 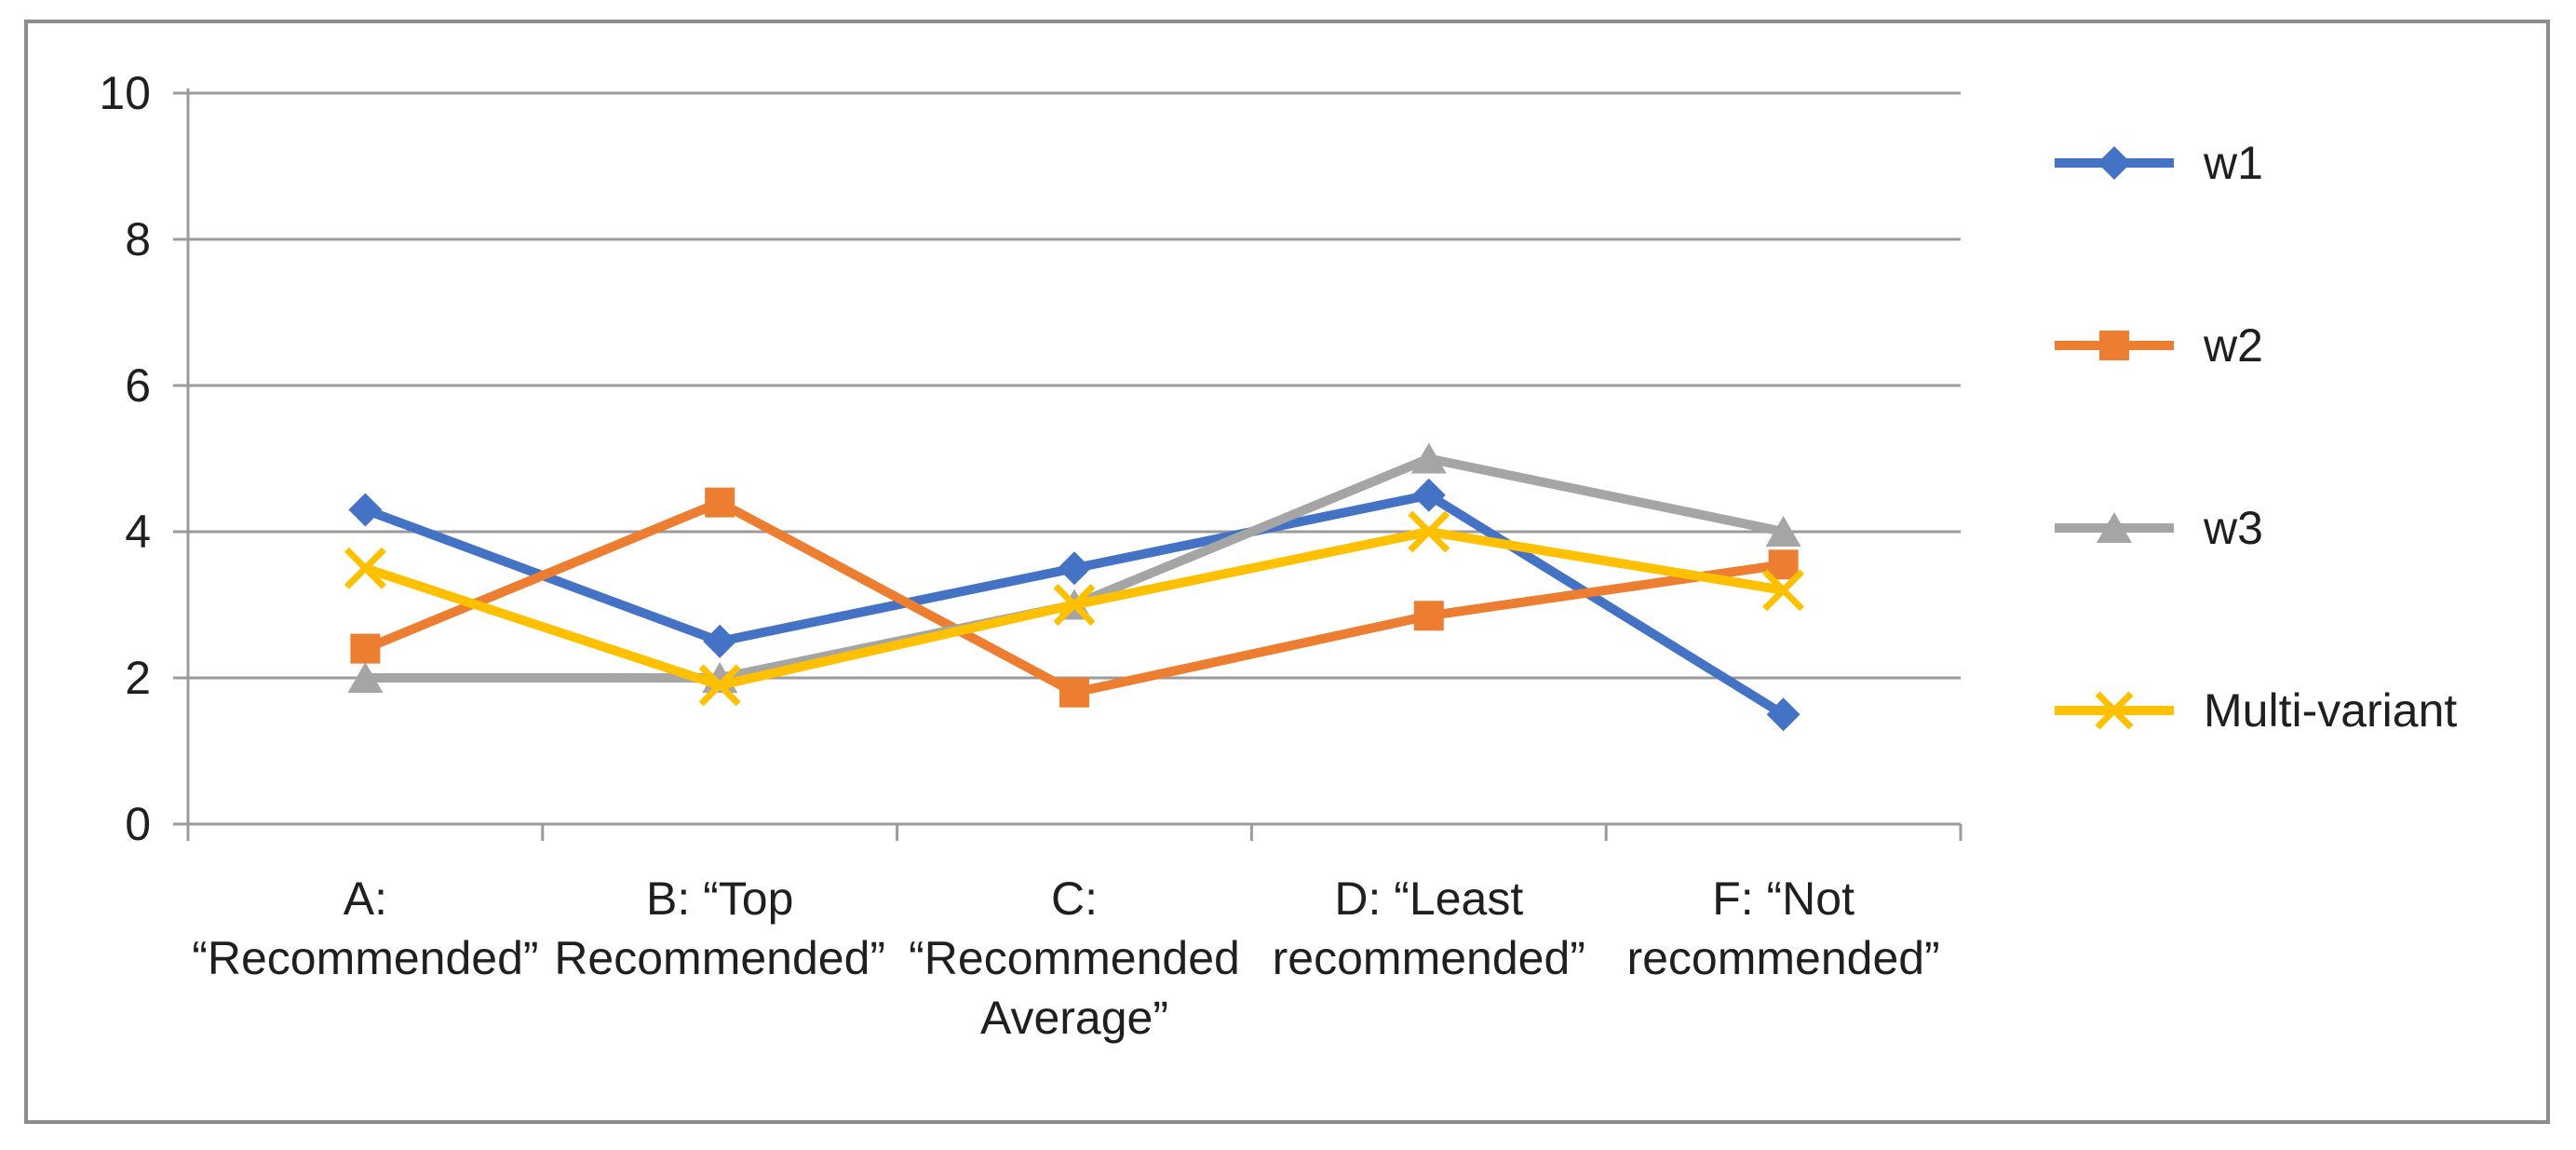 I want to click on y-tick-label: 10, so click(x=125, y=93).